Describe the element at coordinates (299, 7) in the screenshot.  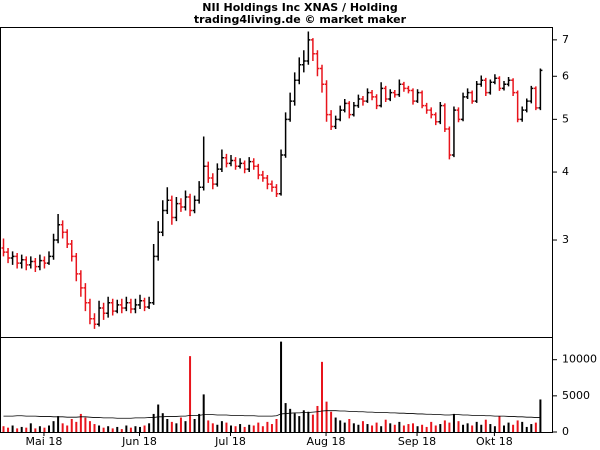
I see `chart-title: NII Holdings Inc XNAS / Holding` at that location.